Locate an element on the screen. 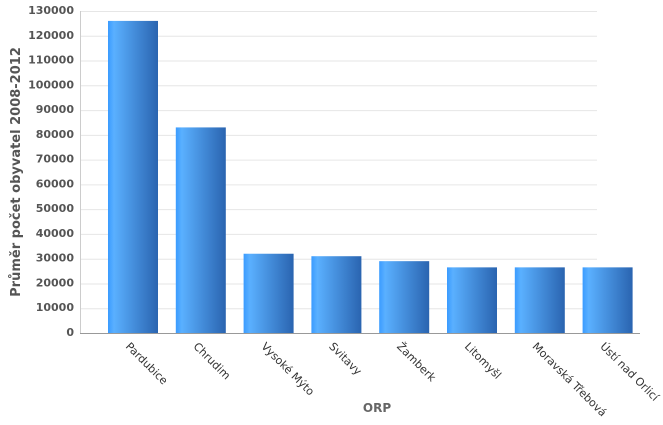 The height and width of the screenshot is (425, 663). y-tick-label: 130000 is located at coordinates (51, 10).